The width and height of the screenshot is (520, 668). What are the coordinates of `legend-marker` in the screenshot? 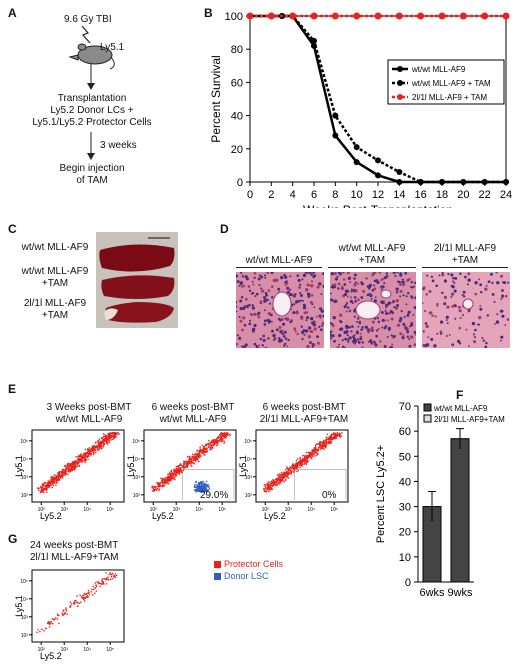 It's located at (400, 69).